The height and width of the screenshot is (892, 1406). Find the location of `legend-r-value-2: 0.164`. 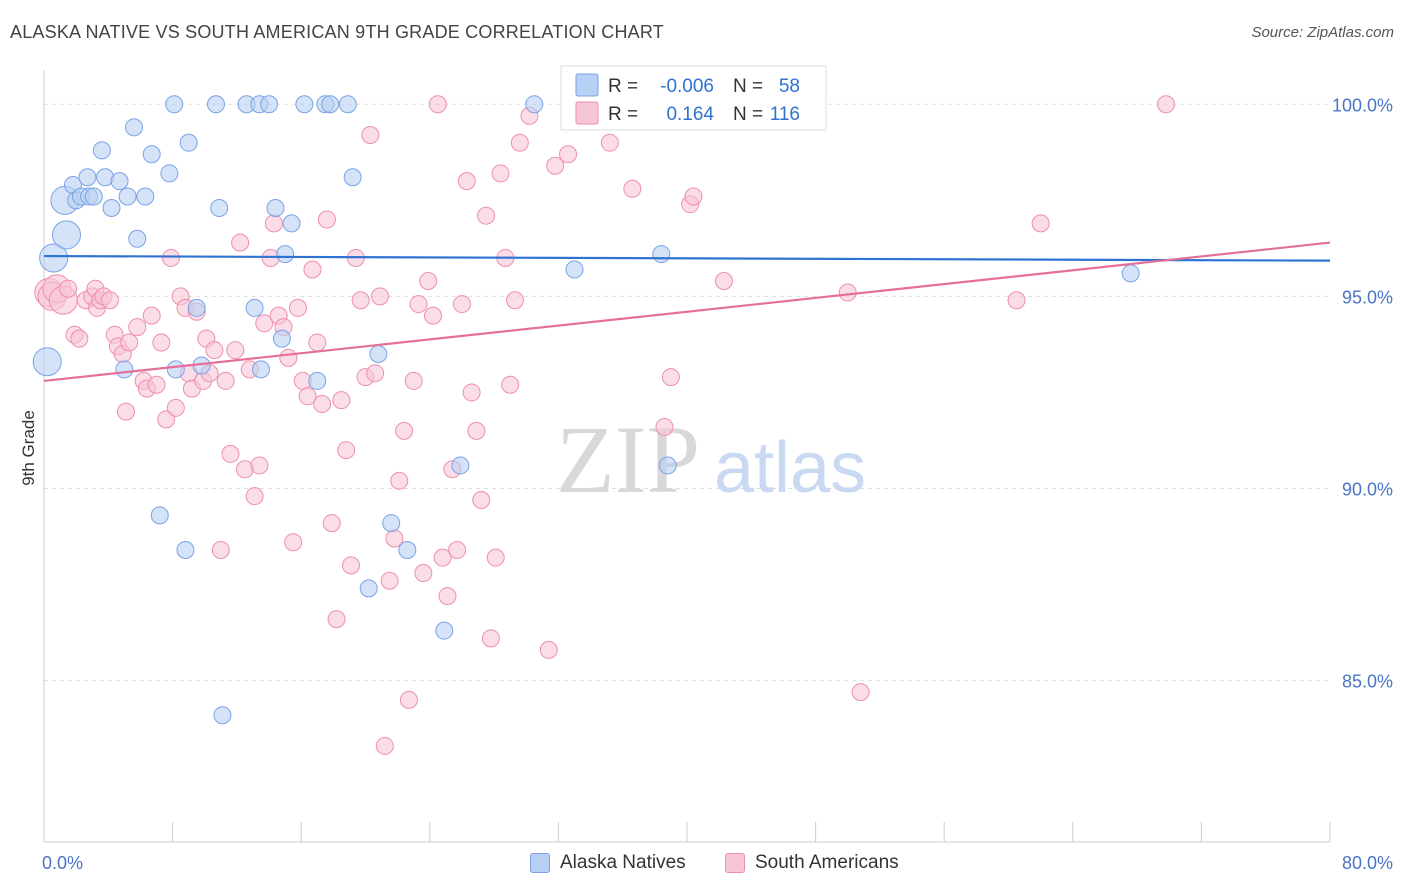

legend-r-value-2: 0.164 is located at coordinates (690, 114).